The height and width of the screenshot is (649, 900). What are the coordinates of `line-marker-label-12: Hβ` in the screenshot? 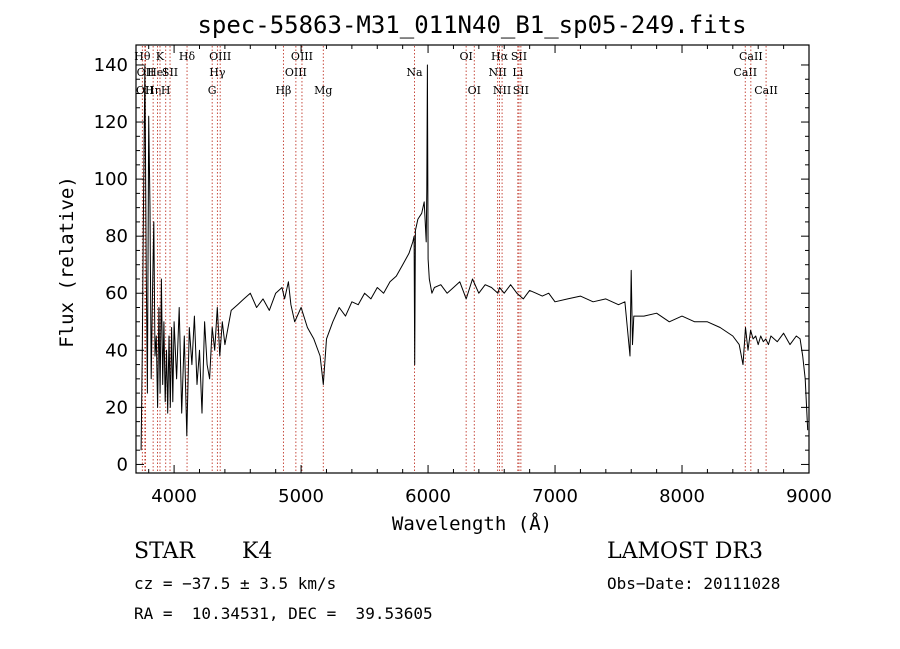 It's located at (283, 90).